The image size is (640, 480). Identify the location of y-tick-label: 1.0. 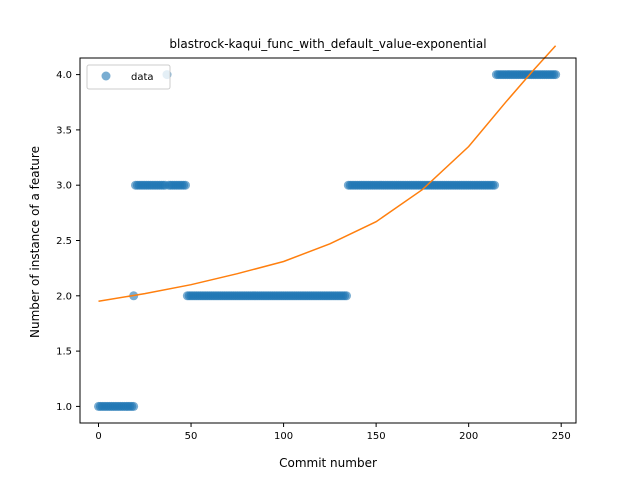
(64, 407).